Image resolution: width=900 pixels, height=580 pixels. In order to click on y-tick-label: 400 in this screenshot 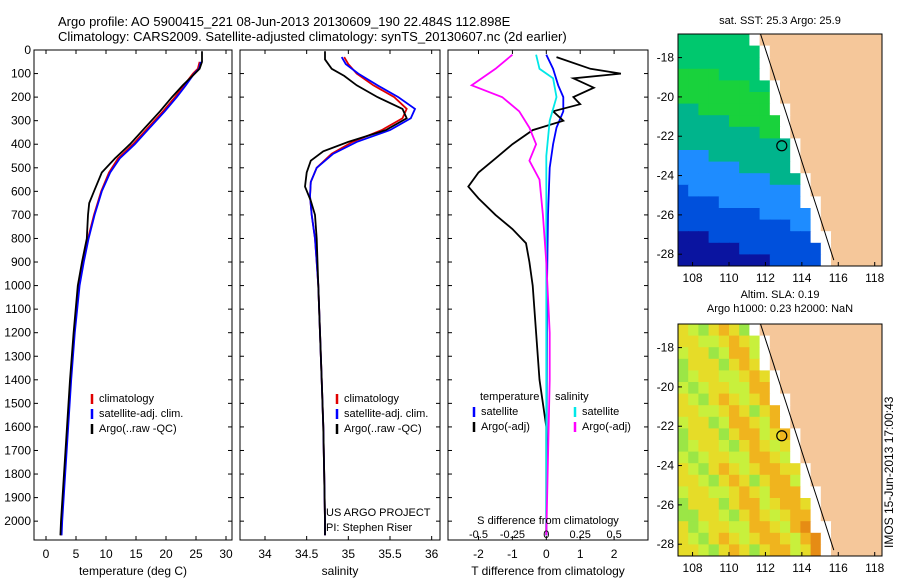, I will do `click(21, 144)`.